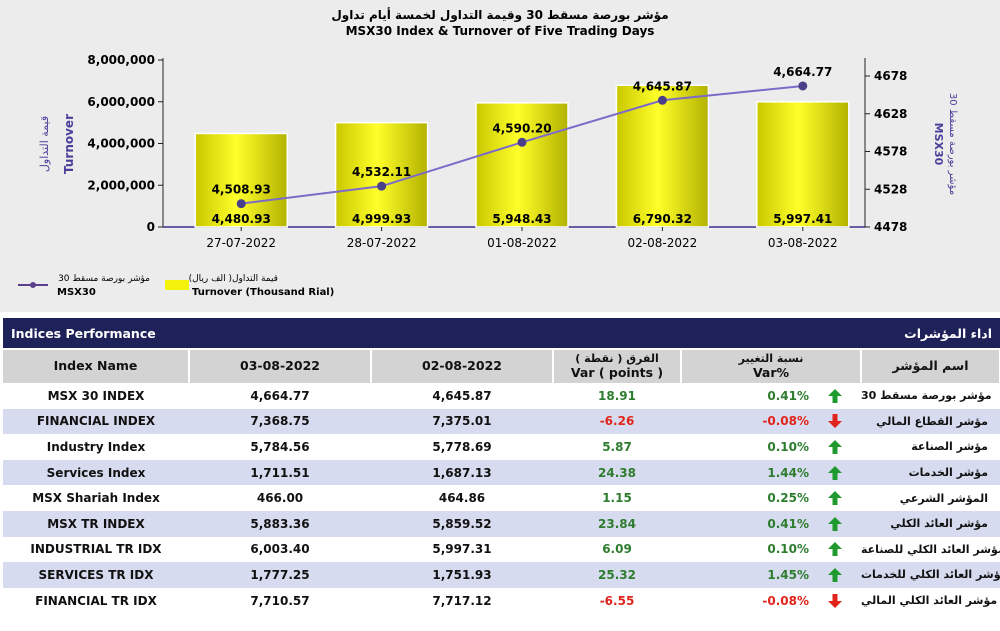  What do you see at coordinates (177, 285) in the screenshot?
I see `legend-bar-swatch` at bounding box center [177, 285].